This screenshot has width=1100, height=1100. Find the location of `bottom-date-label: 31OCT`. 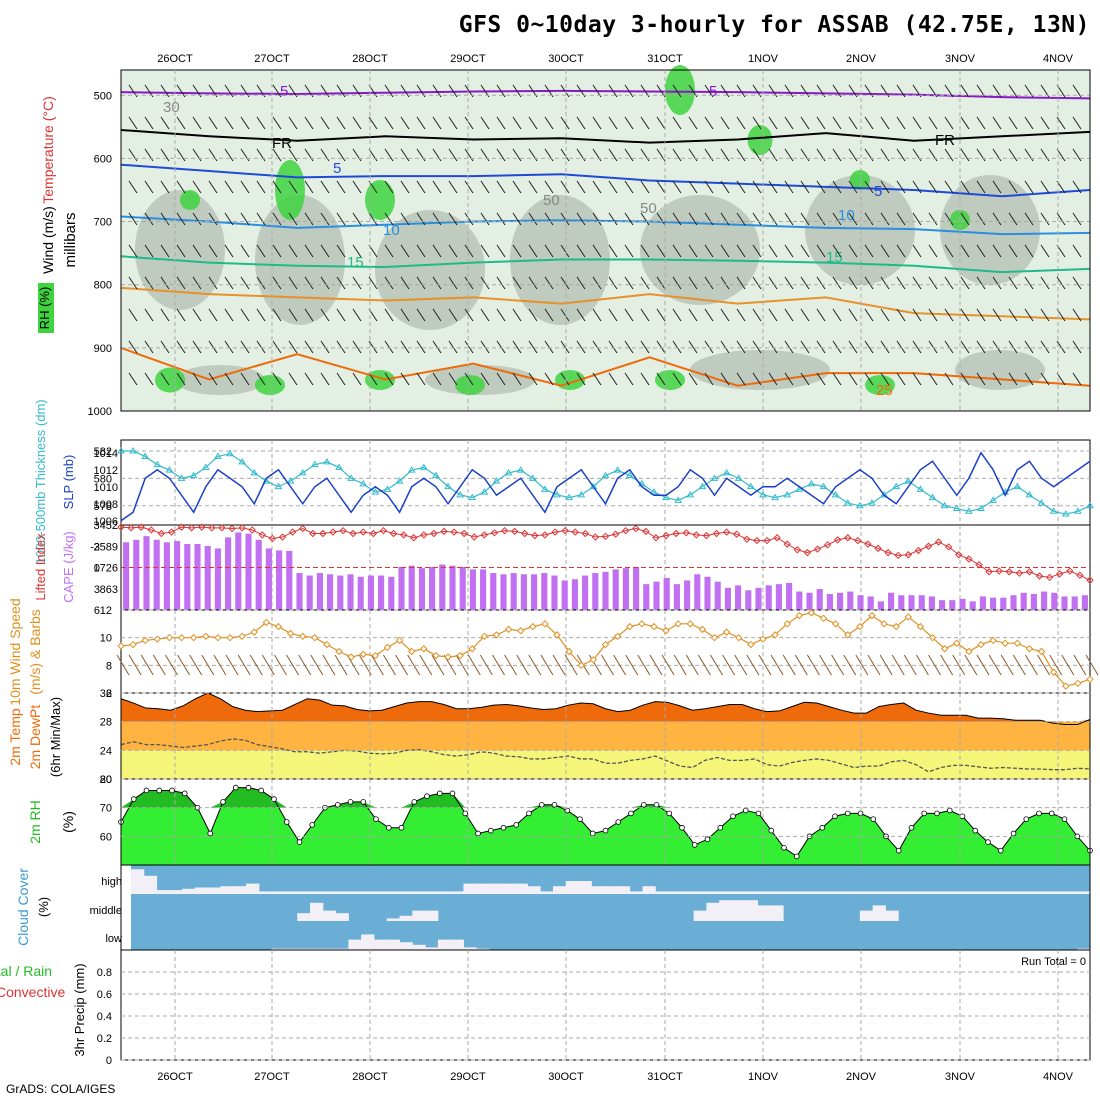

bottom-date-label: 31OCT is located at coordinates (665, 1077).